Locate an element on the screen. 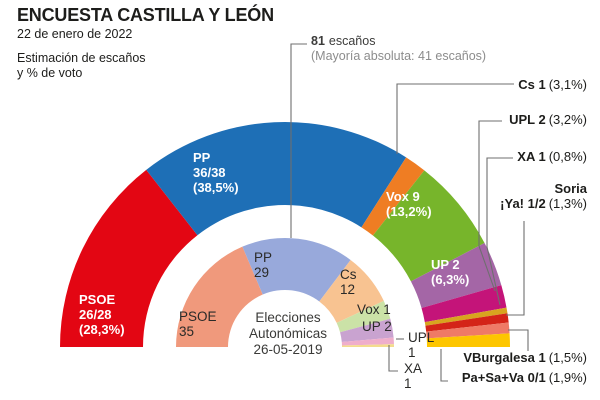 This screenshot has height=400, width=600. label-psoe-2019: PSOE 35 is located at coordinates (198, 324).